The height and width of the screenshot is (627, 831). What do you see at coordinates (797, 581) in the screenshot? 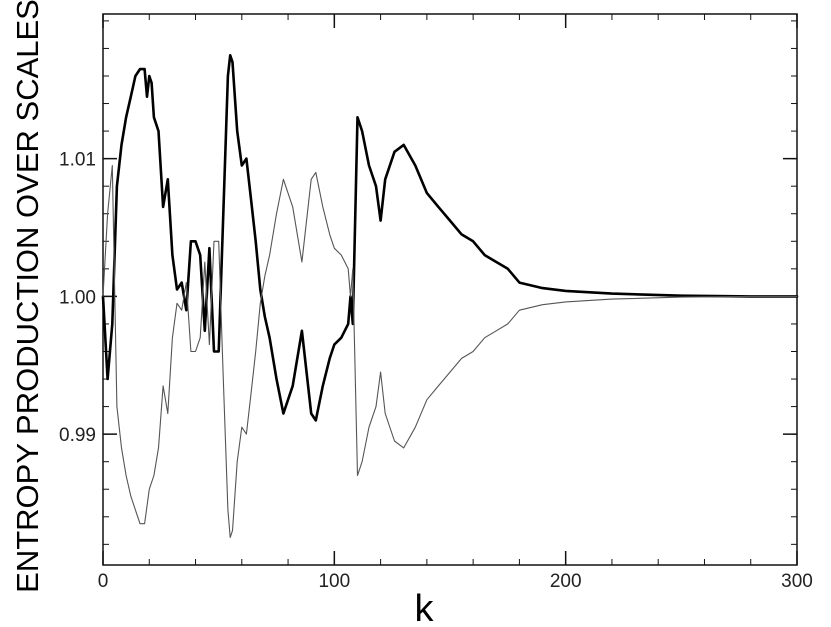
I see `x-tick-label: 300` at bounding box center [797, 581].